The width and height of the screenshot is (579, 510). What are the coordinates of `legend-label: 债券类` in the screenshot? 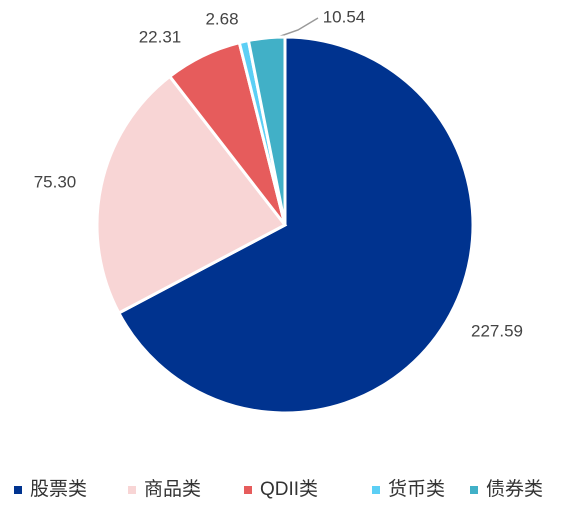 It's located at (514, 489).